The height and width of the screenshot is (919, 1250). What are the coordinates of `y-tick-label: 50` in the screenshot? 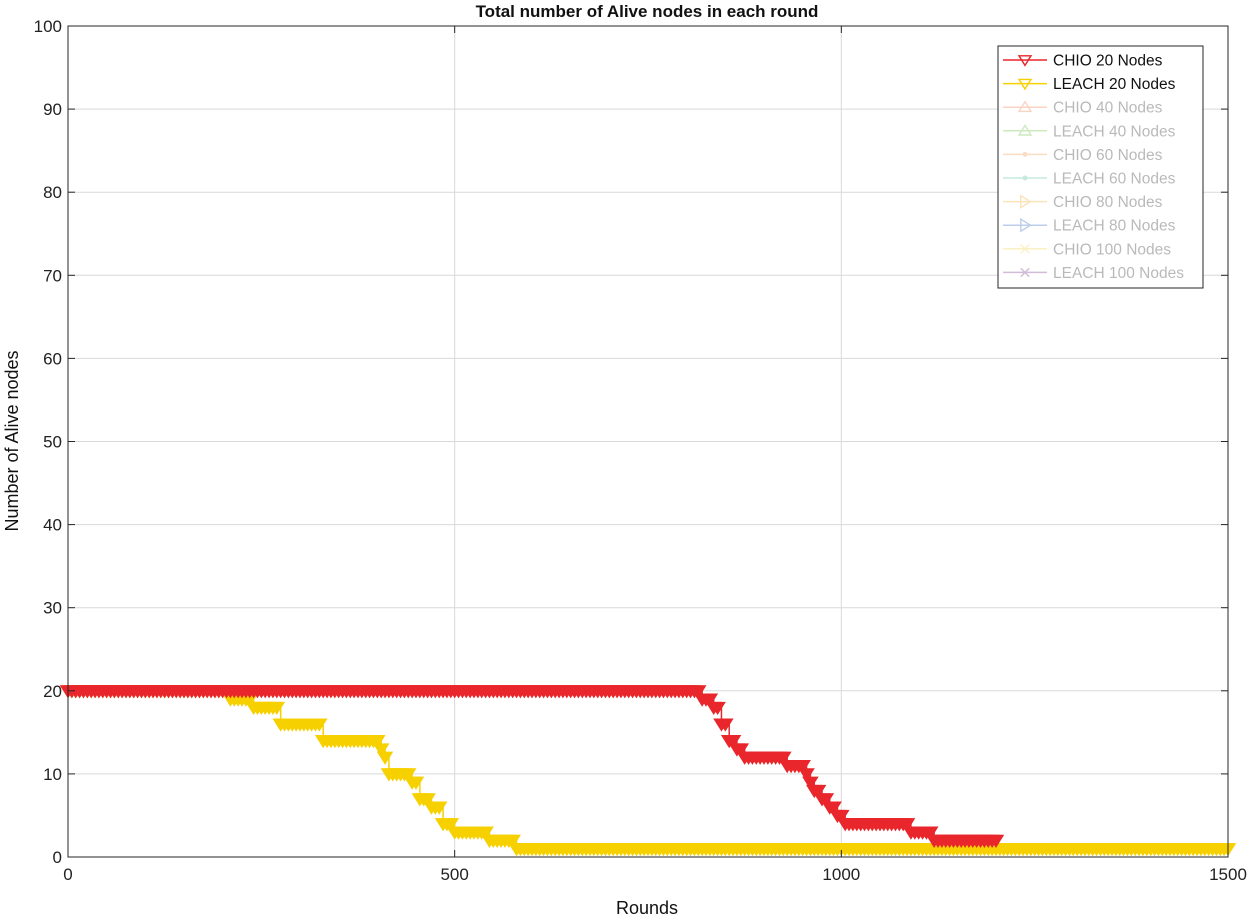 It's located at (52, 442).